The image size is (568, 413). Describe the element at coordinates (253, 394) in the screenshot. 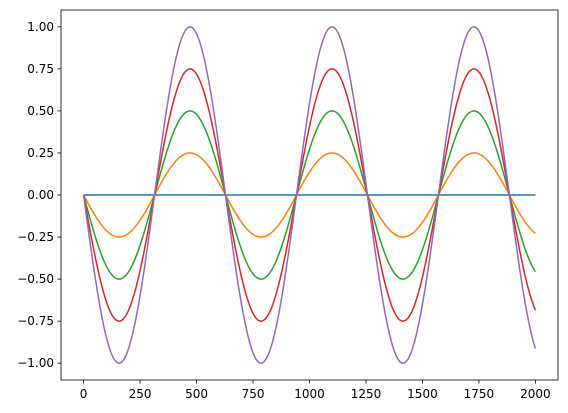

I see `x-tick-label: 750` at that location.